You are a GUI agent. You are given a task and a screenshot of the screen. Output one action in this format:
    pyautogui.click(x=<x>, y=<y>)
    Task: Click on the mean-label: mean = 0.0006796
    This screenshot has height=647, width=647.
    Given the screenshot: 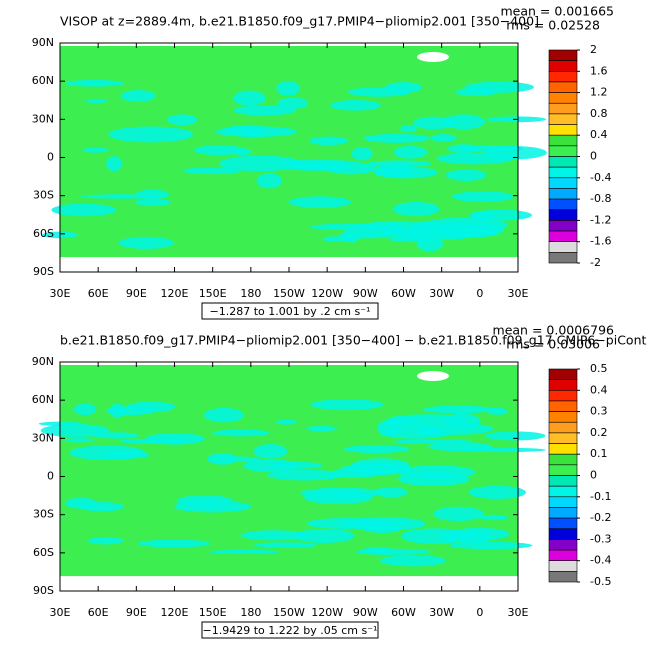 What is the action you would take?
    pyautogui.click(x=554, y=330)
    